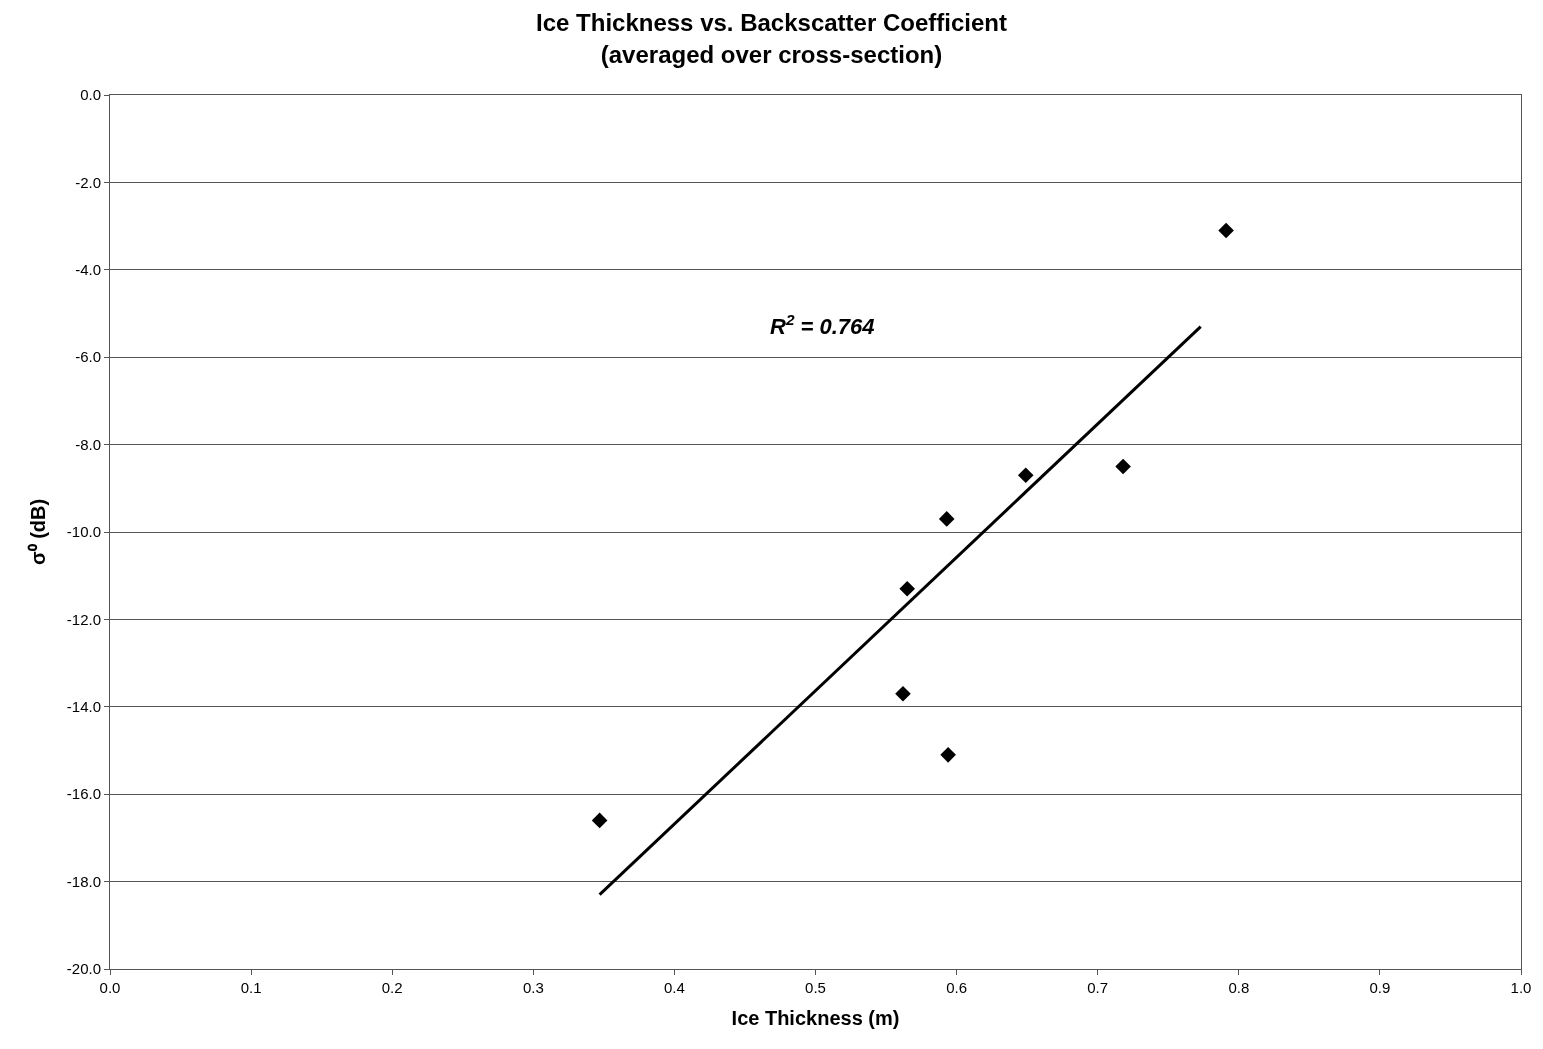 The image size is (1543, 1049). I want to click on y-tick-label: -8.0, so click(88, 444).